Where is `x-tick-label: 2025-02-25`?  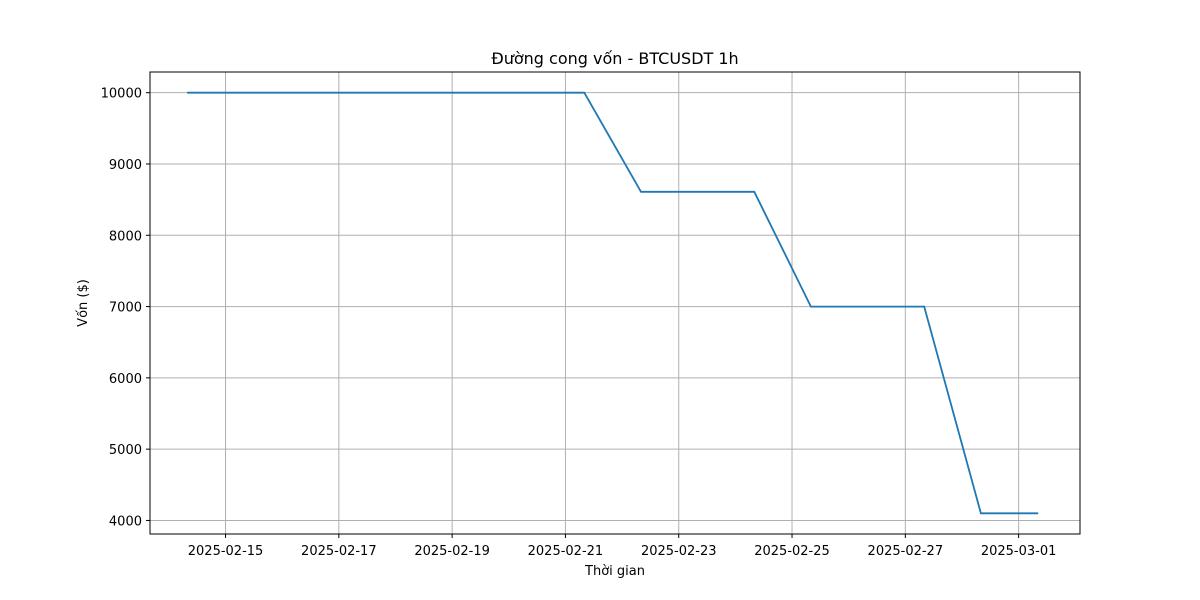
x-tick-label: 2025-02-25 is located at coordinates (792, 551).